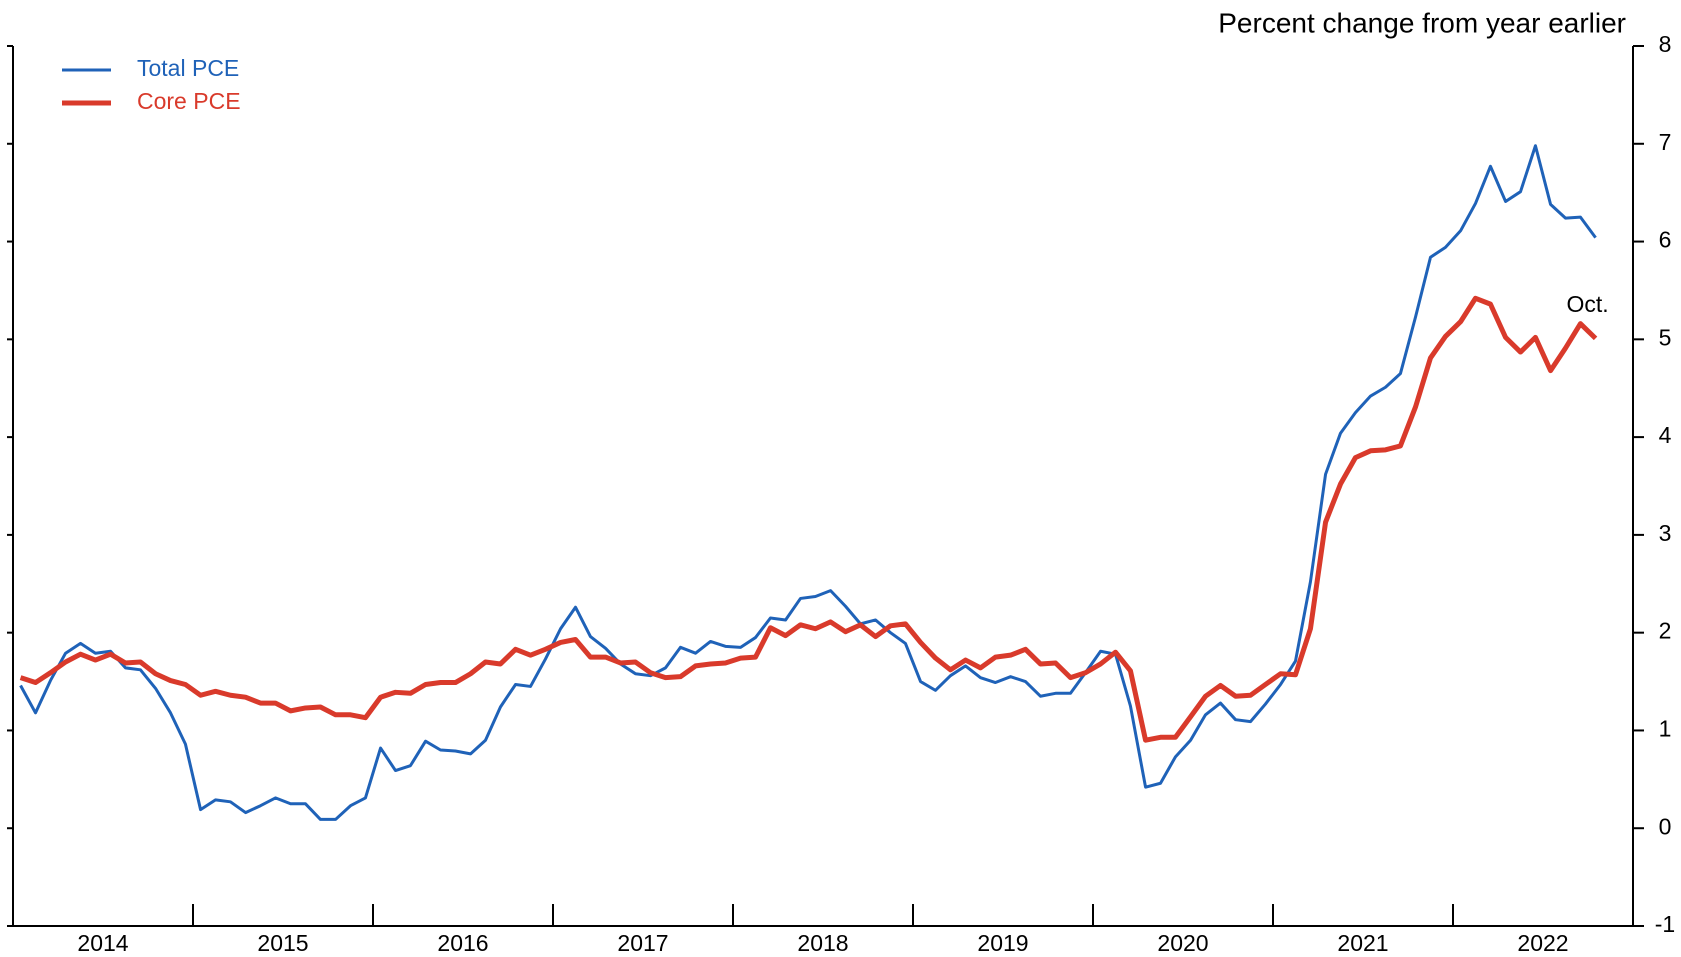 The width and height of the screenshot is (1681, 957). I want to click on y-tick-label: 8, so click(1665, 44).